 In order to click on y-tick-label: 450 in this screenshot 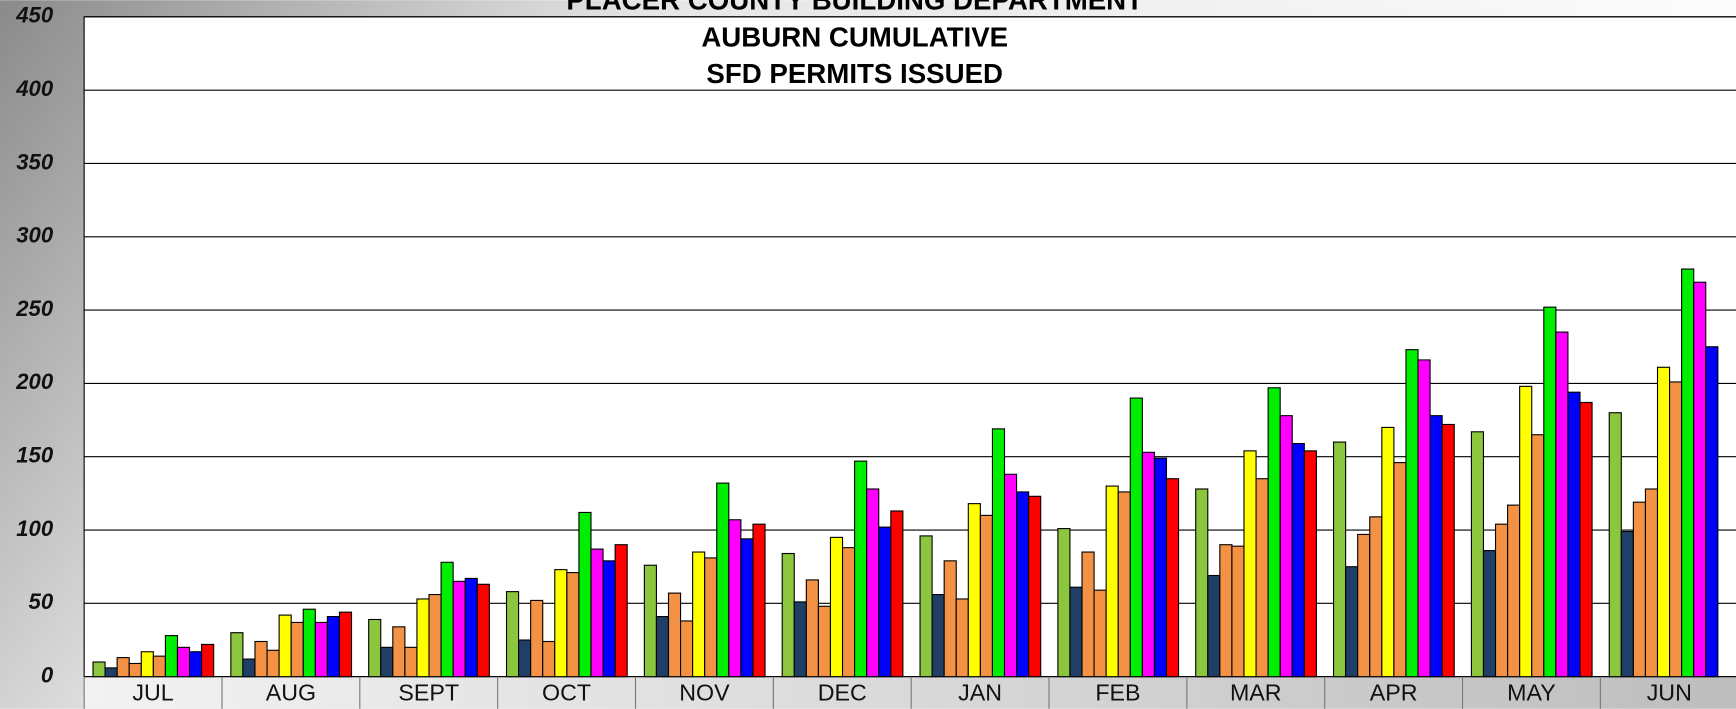, I will do `click(34, 15)`.